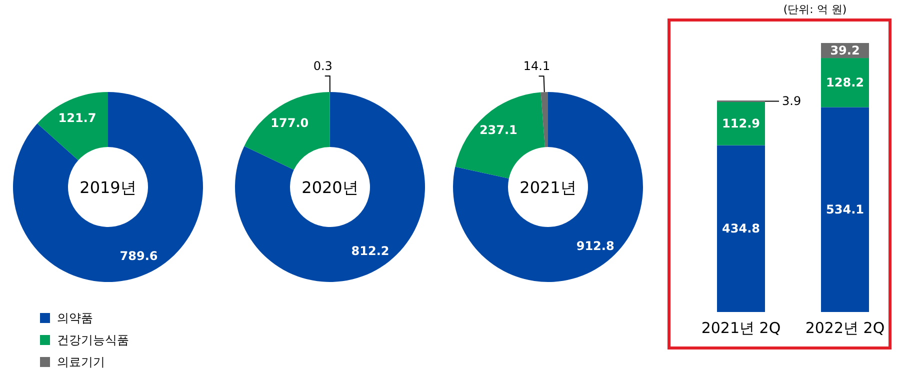 This screenshot has height=374, width=897. What do you see at coordinates (792, 101) in the screenshot?
I see `data-label: 3.9` at bounding box center [792, 101].